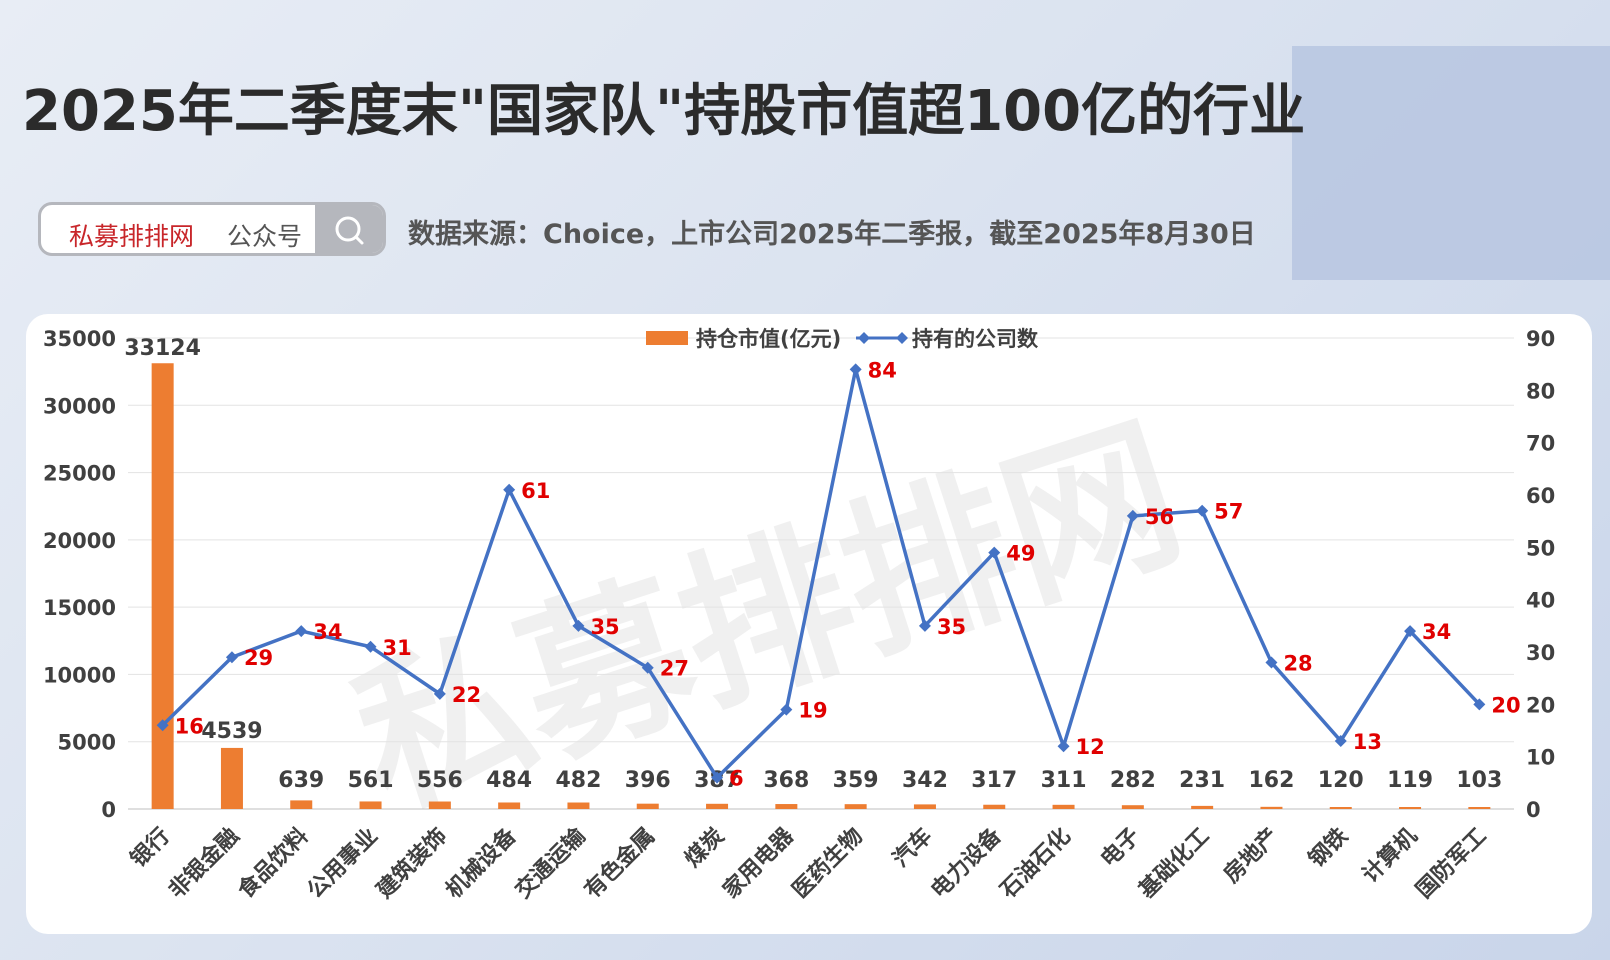 The height and width of the screenshot is (960, 1610). Describe the element at coordinates (768, 339) in the screenshot. I see `legend-bar-label: 持仓市值(亿元)` at that location.